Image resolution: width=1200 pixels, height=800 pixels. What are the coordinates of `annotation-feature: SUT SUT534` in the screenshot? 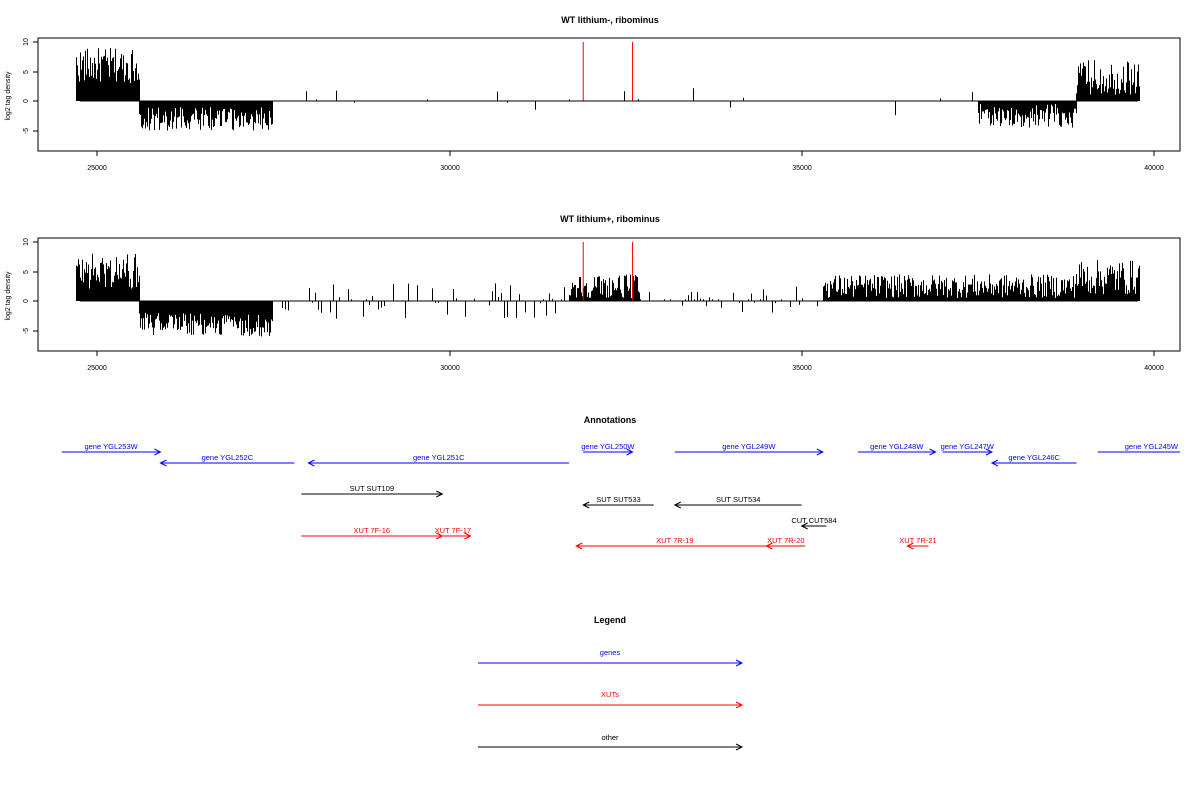 It's located at (737, 502).